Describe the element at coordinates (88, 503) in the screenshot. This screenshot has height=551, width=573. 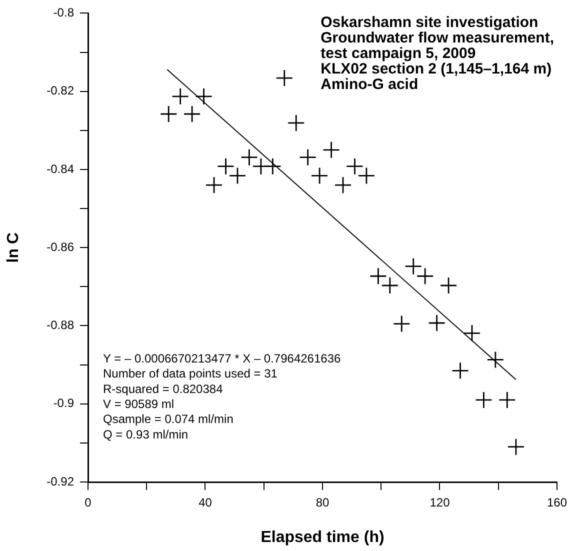
I see `x-tick-label: 0` at that location.